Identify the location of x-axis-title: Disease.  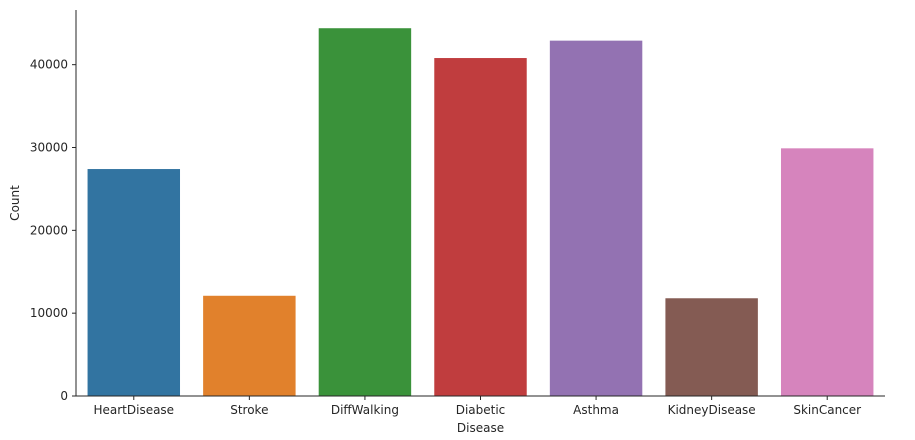
(480, 428).